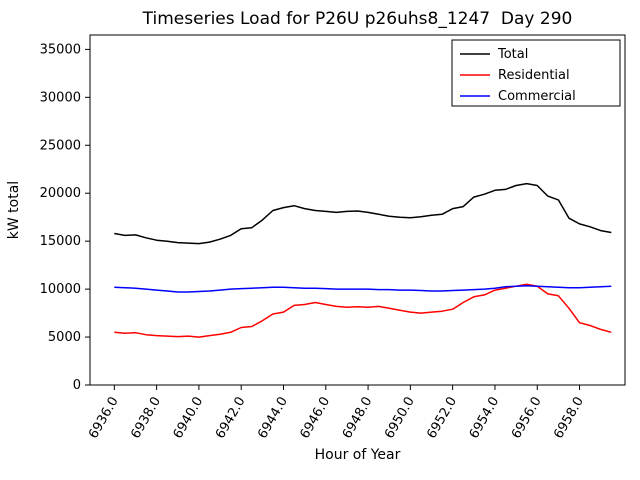 This screenshot has width=640, height=480. What do you see at coordinates (358, 418) in the screenshot?
I see `x-tick-label: 6948.0` at bounding box center [358, 418].